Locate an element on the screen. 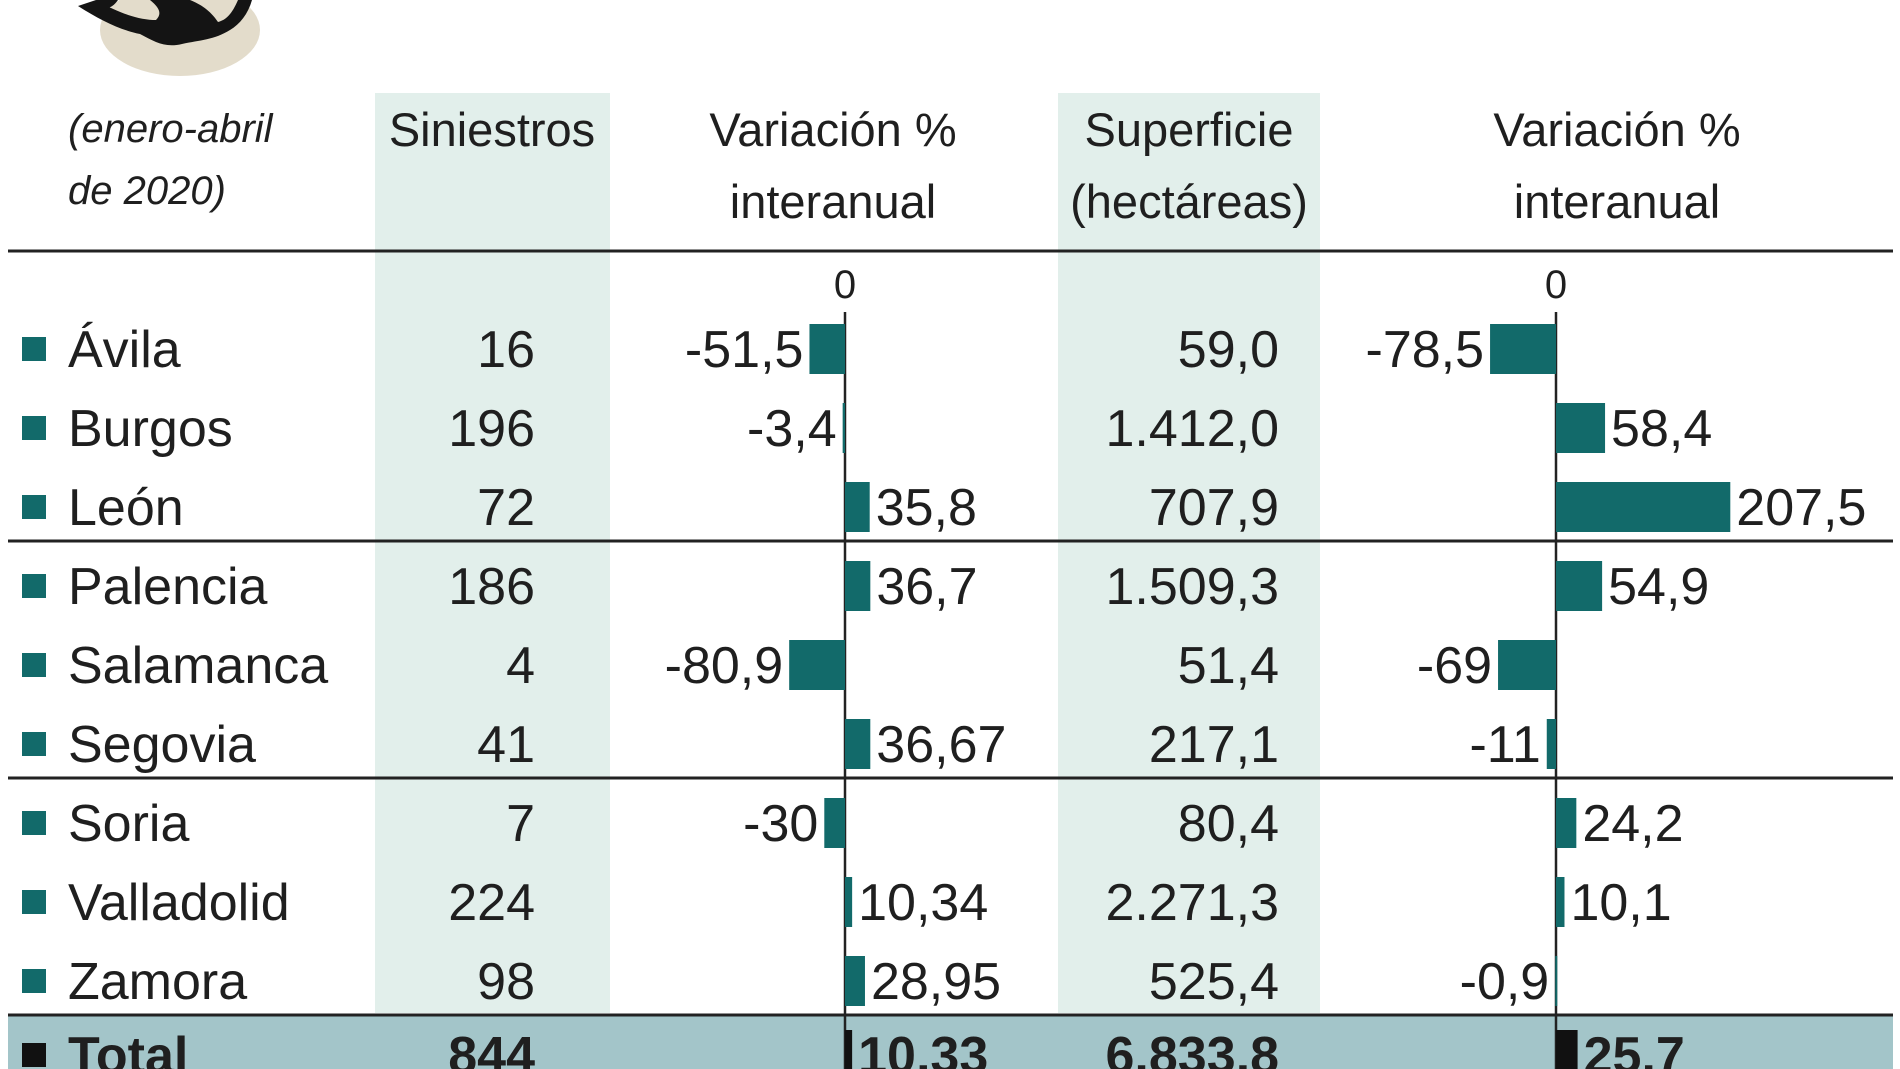 The image size is (1900, 1069). var-superficie-label: 25,7 is located at coordinates (1634, 1048).